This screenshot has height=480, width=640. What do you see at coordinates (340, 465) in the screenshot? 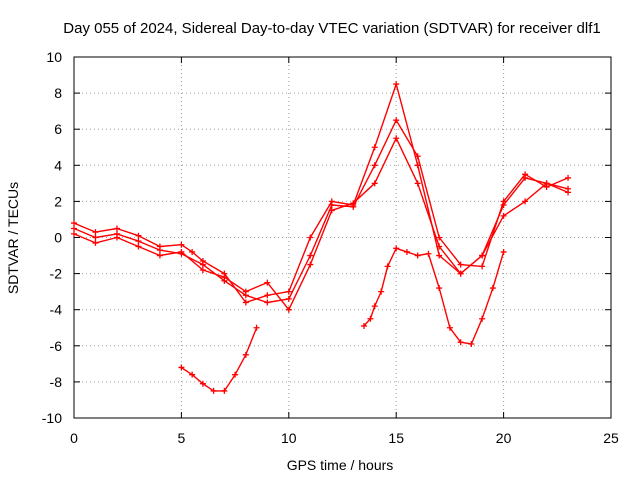
I see `x-axis-label: GPS time / hours` at bounding box center [340, 465].